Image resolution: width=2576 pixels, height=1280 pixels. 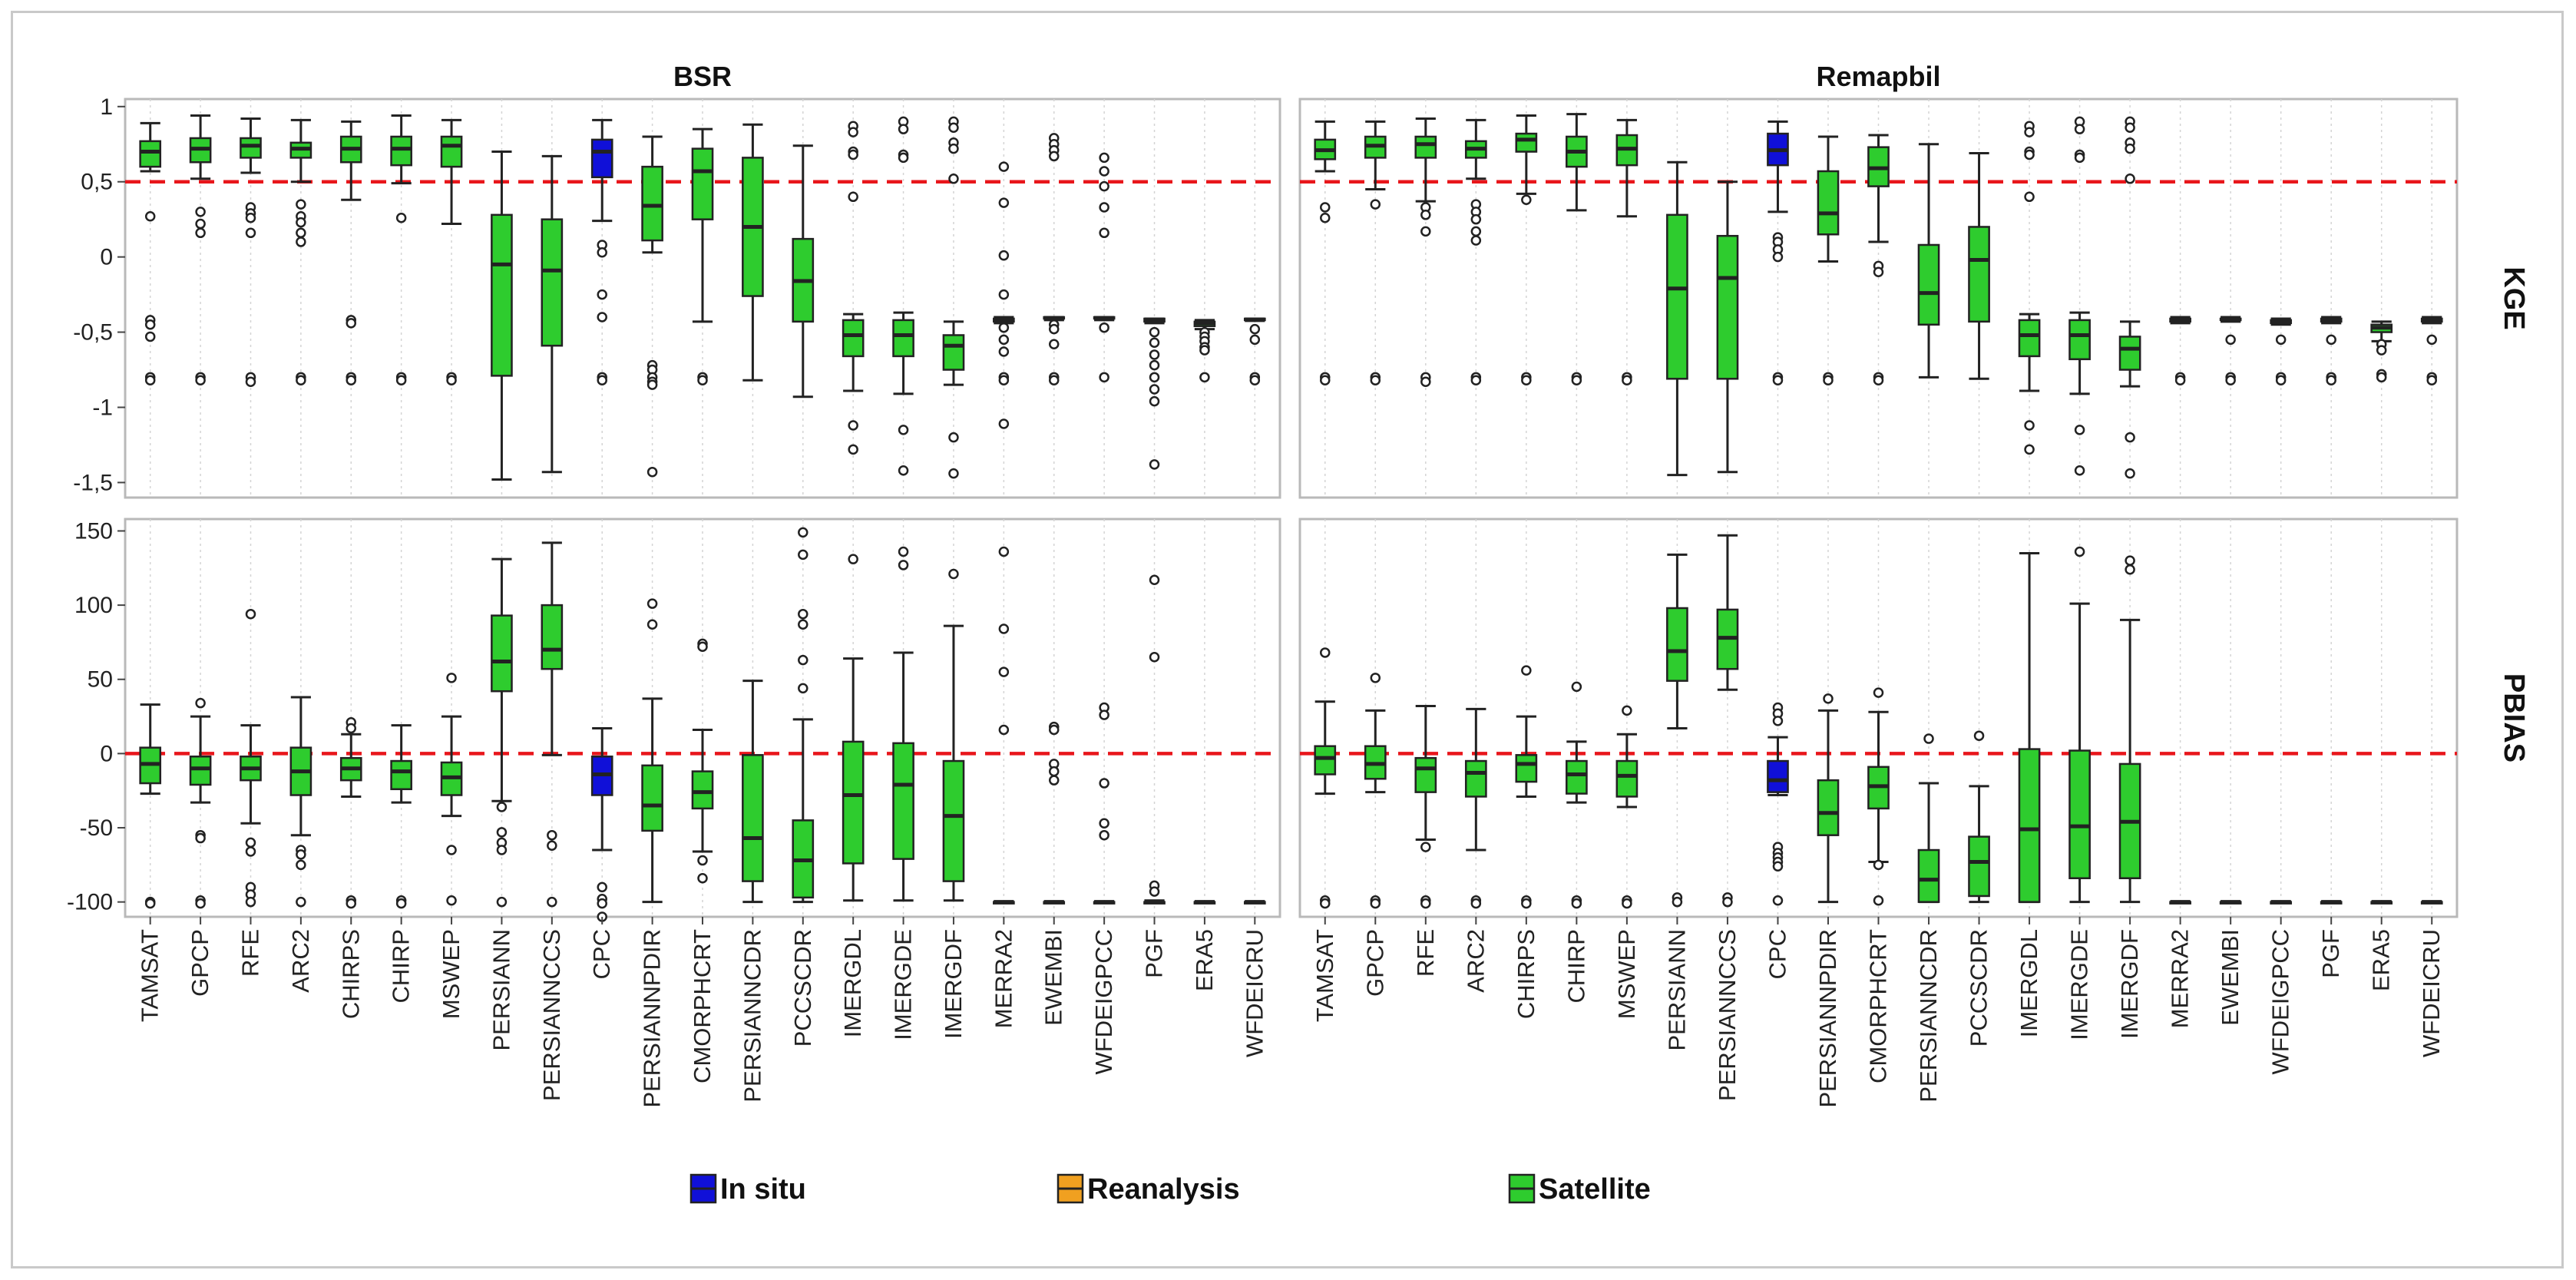 What do you see at coordinates (1104, 267) in the screenshot?
I see `box-wfdeigpcc` at bounding box center [1104, 267].